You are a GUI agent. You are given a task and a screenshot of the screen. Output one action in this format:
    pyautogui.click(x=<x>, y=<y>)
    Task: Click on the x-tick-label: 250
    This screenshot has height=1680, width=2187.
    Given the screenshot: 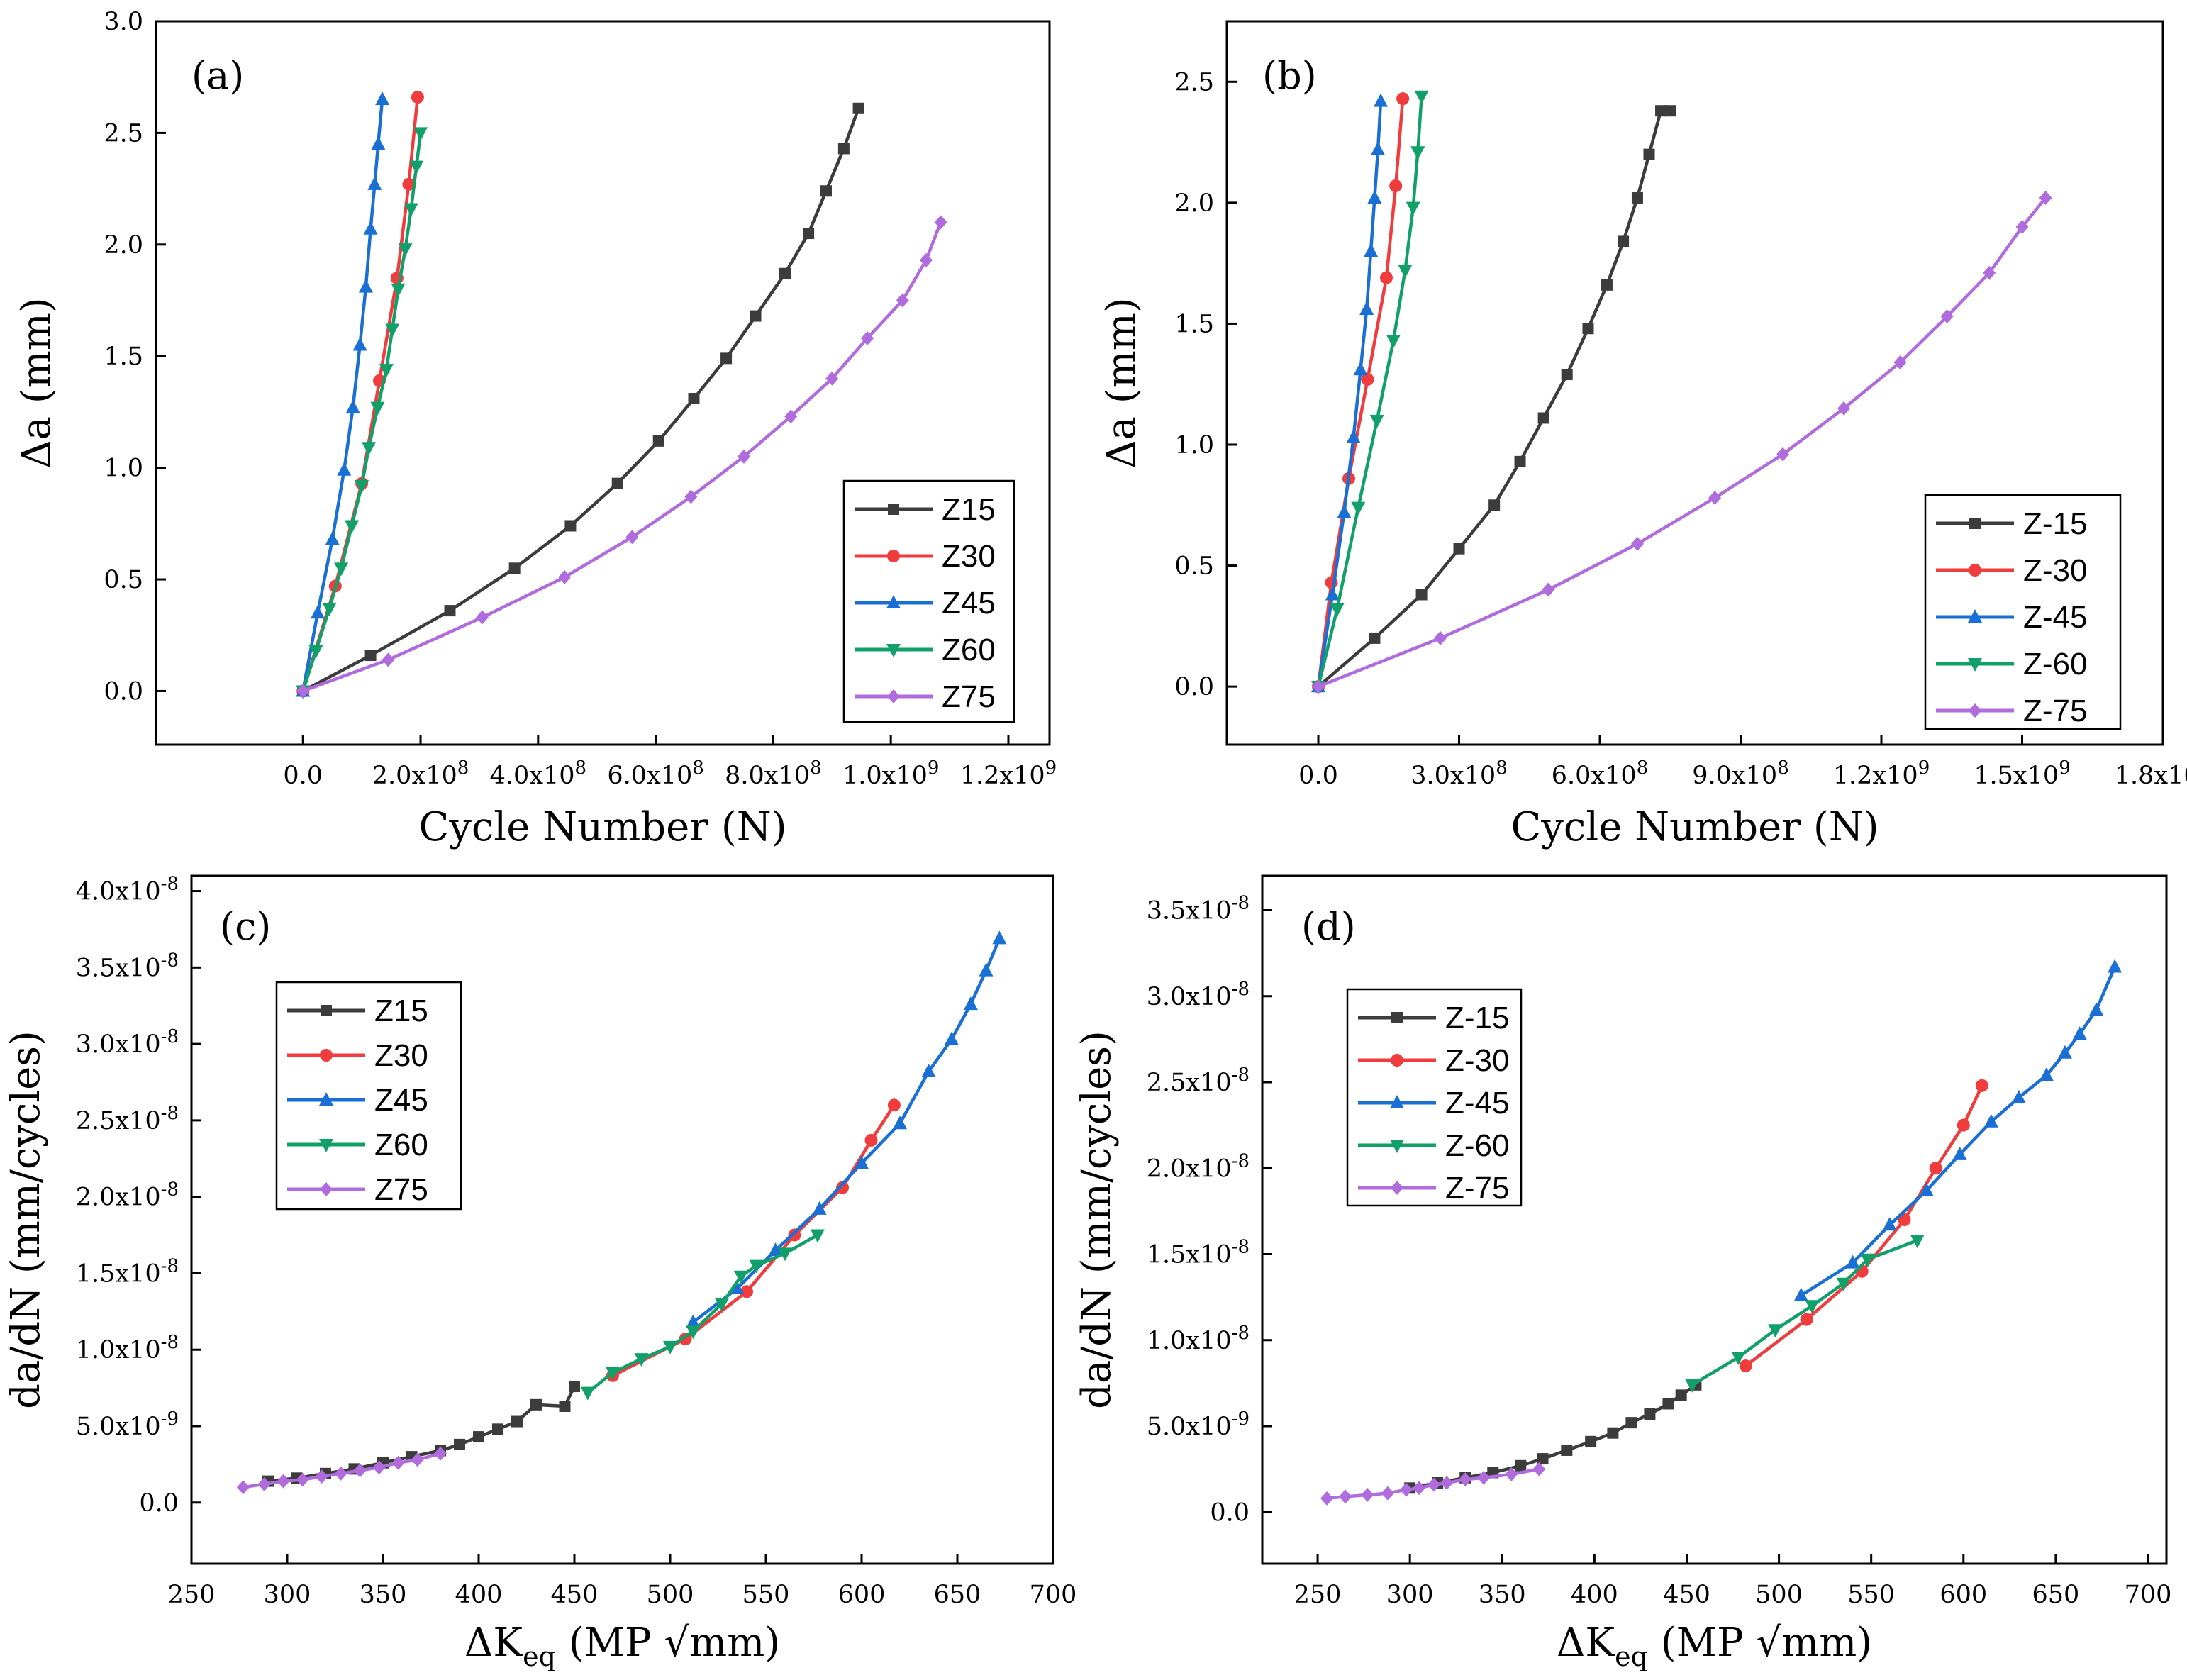 What is the action you would take?
    pyautogui.click(x=192, y=1595)
    